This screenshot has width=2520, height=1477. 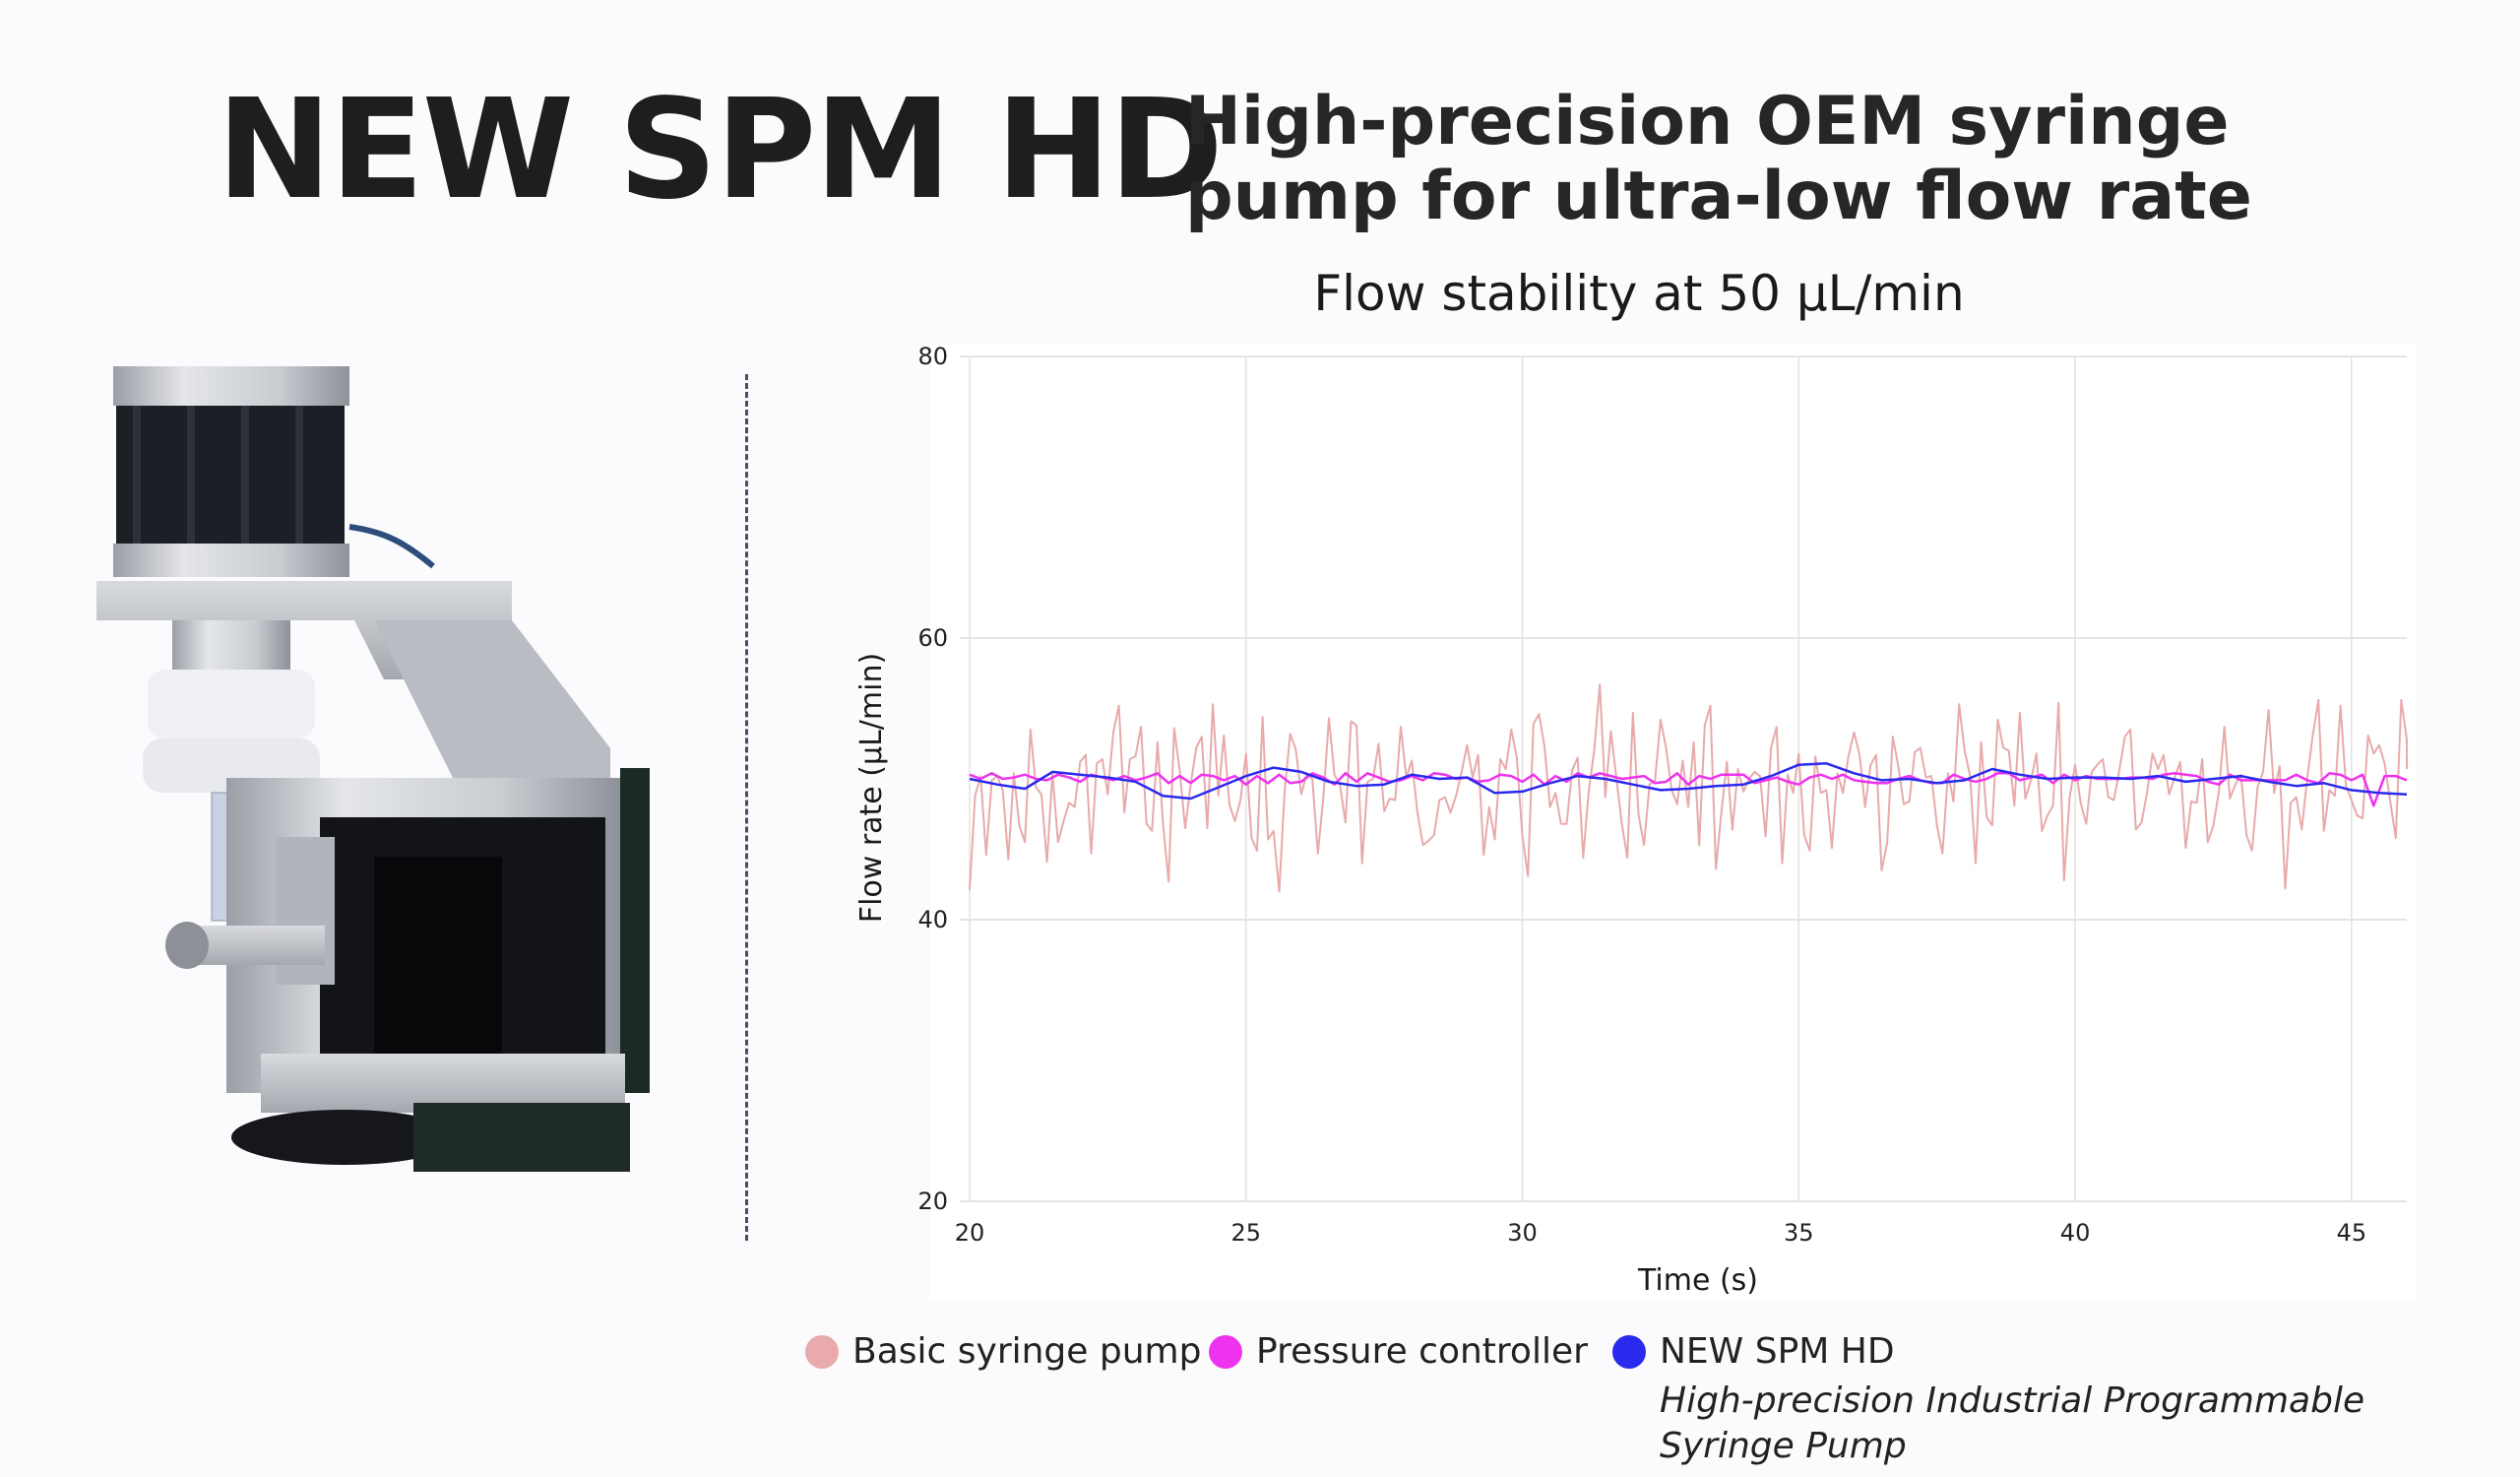 I want to click on legend-label-new-spm-hd: NEW SPM HD, so click(x=1777, y=1352).